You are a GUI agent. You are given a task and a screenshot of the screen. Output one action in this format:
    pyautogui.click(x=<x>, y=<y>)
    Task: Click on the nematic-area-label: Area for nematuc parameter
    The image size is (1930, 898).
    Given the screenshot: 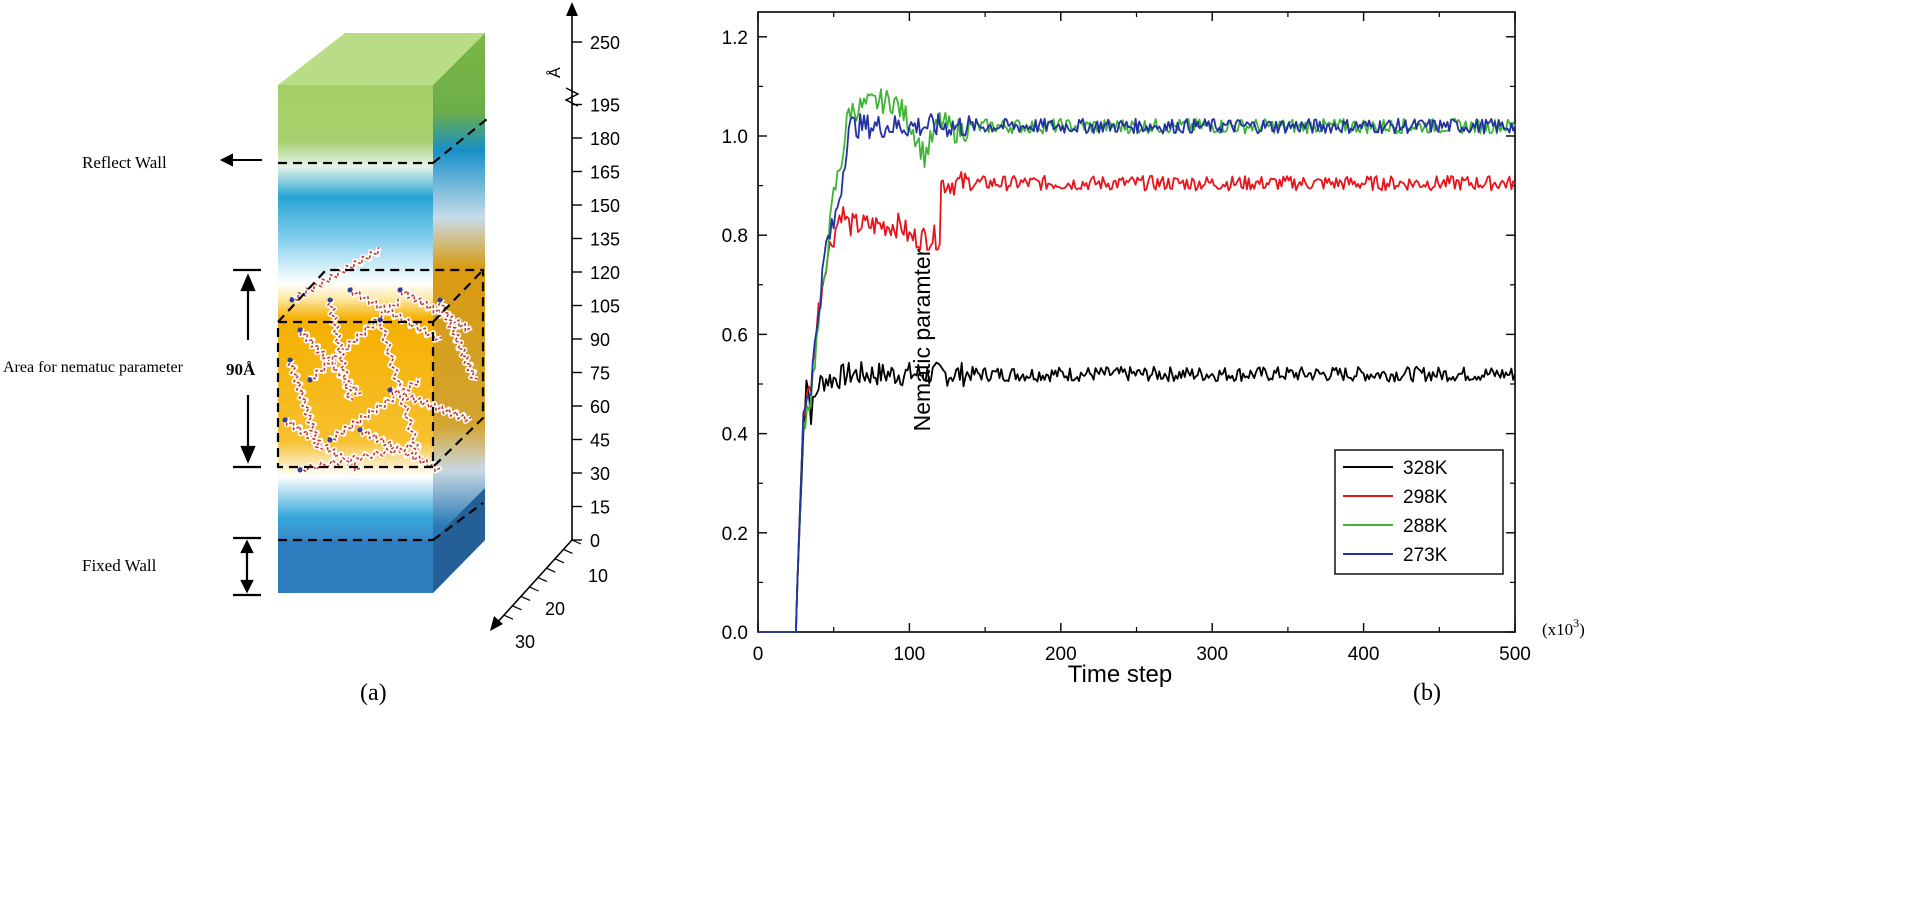 What is the action you would take?
    pyautogui.click(x=93, y=367)
    